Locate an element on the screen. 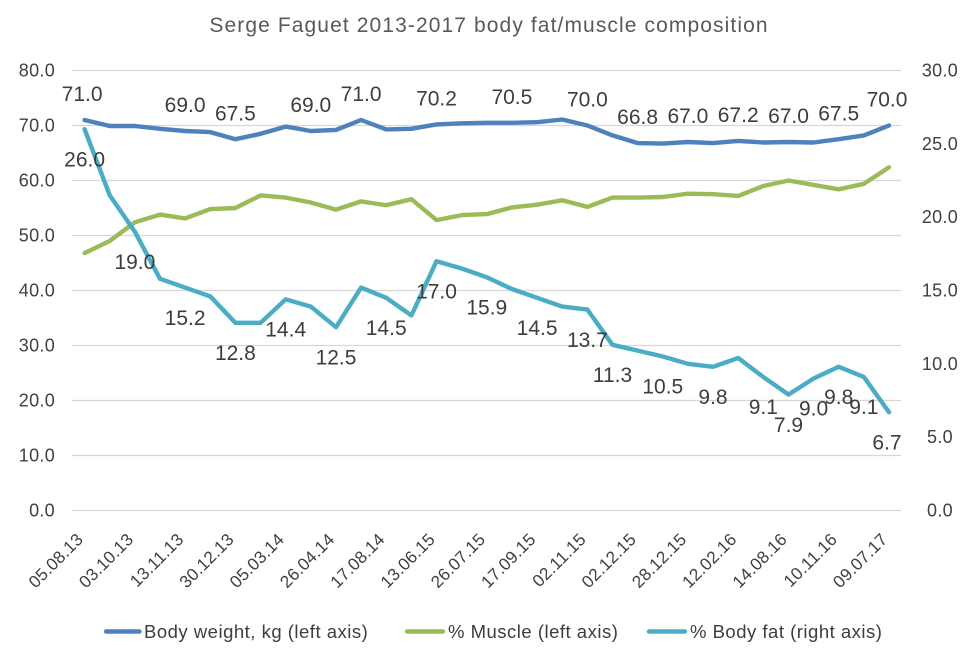 The height and width of the screenshot is (662, 978). svg-text: 12.8 is located at coordinates (235, 353).